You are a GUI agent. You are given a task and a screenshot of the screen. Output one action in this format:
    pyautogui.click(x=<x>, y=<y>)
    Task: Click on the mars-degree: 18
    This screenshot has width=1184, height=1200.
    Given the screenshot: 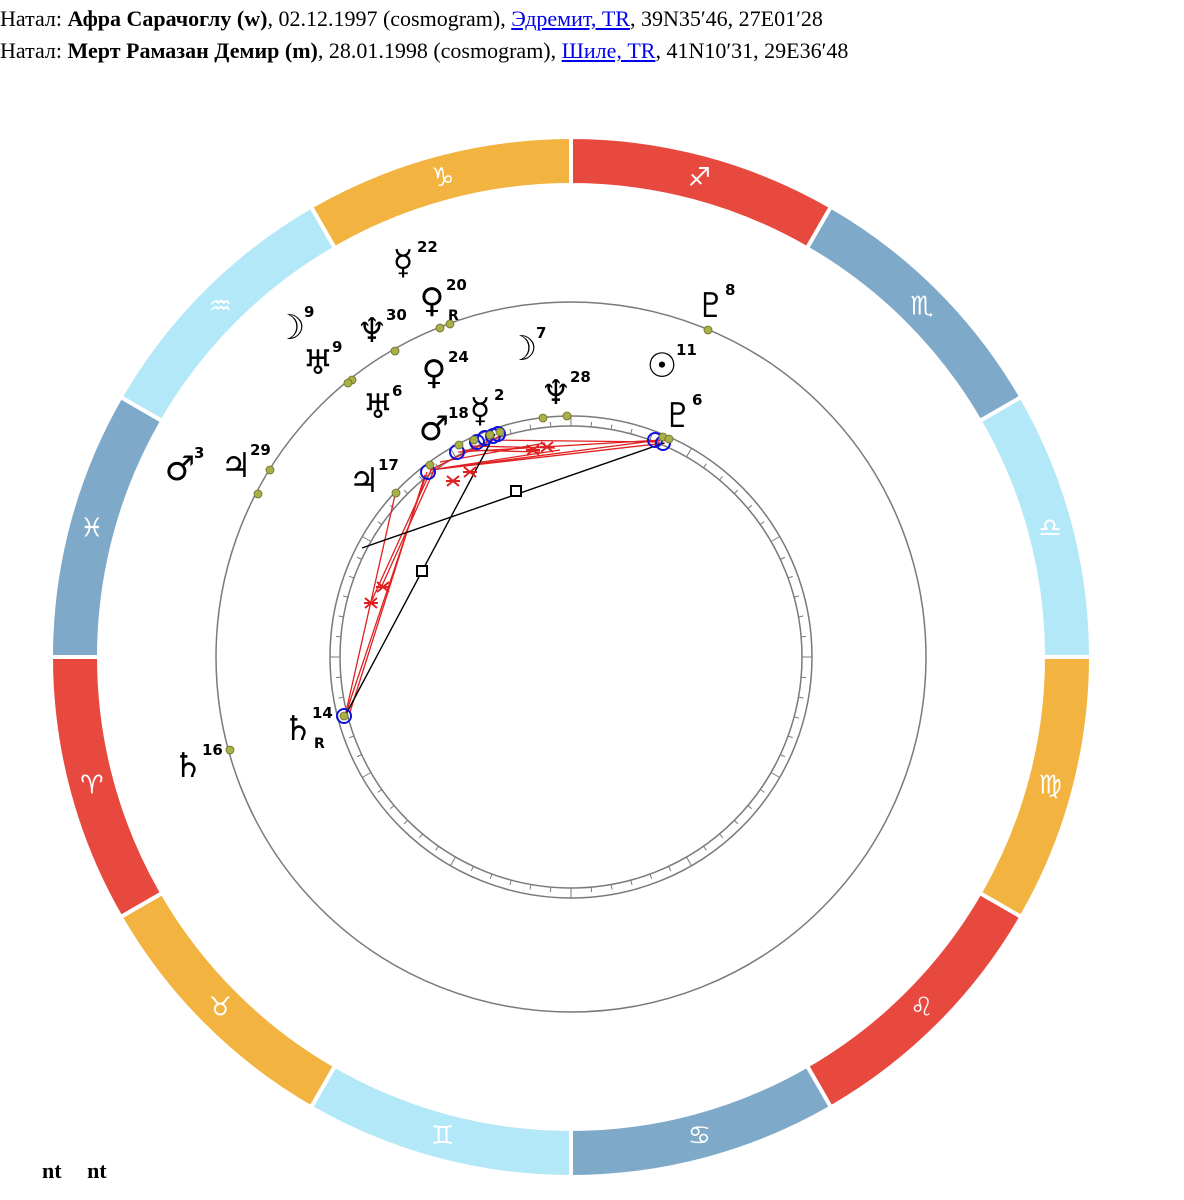 What is the action you would take?
    pyautogui.click(x=458, y=413)
    